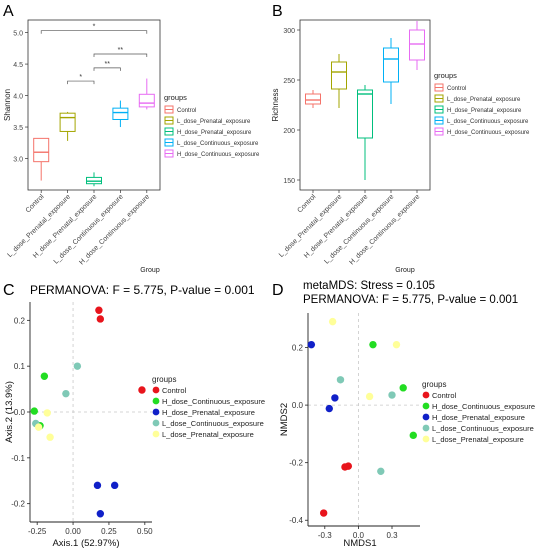 The height and width of the screenshot is (553, 550). Describe the element at coordinates (85, 543) in the screenshot. I see `x-axis-title: Axis.1 (52.97%)` at that location.